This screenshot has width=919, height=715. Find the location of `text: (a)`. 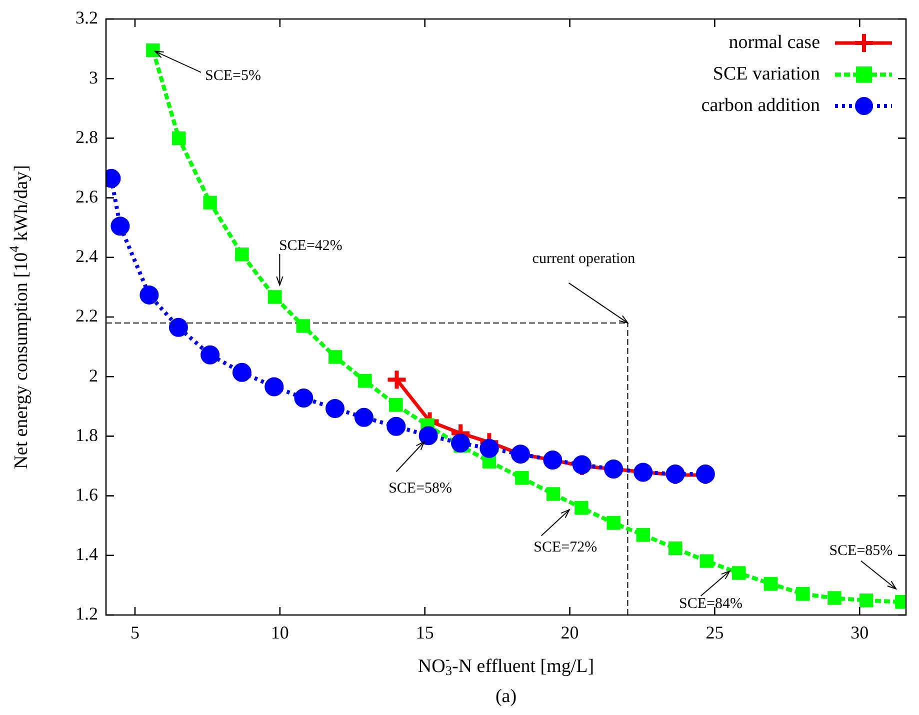

text: (a) is located at coordinates (506, 696).